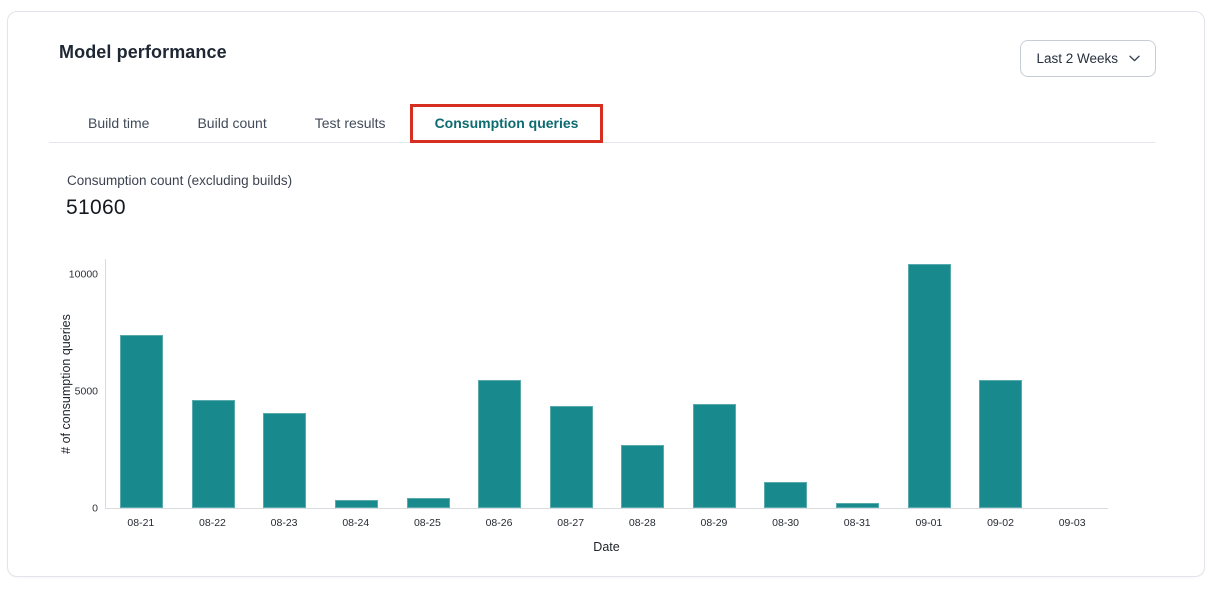  I want to click on y-tick-label: 5000, so click(86, 390).